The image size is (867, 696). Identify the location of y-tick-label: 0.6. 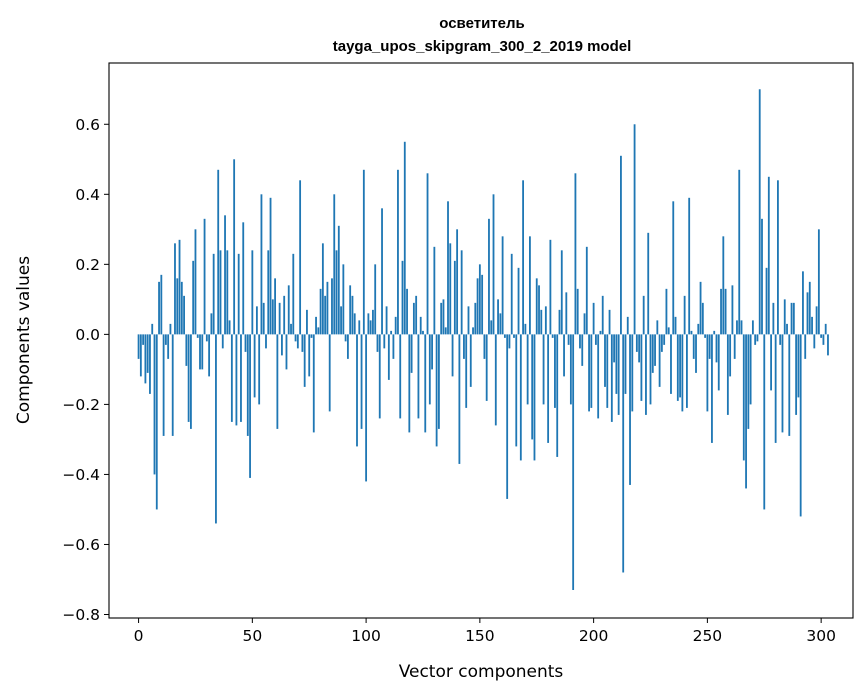
(87, 125).